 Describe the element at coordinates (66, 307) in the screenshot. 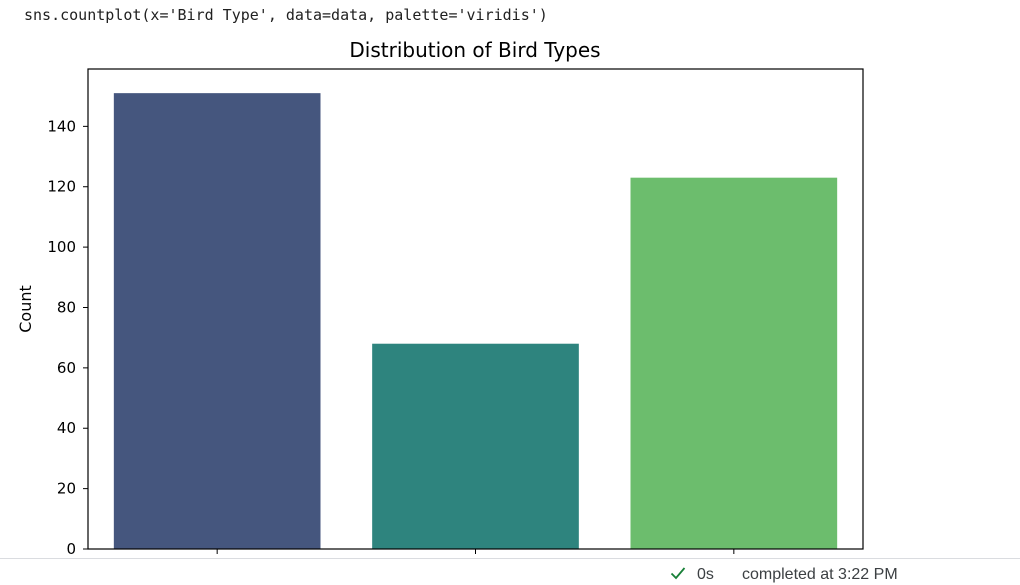

I see `y-tick-label-4: 80` at that location.